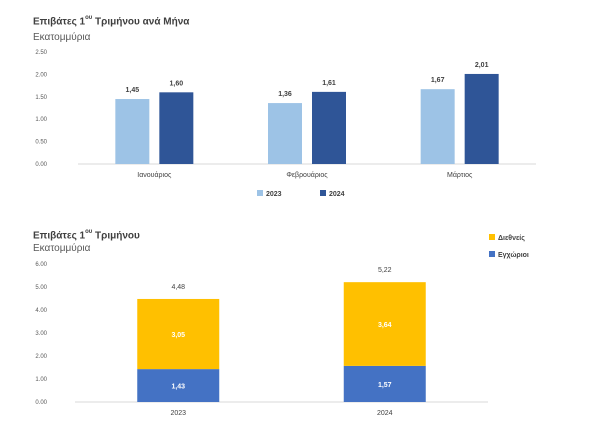 This screenshot has width=591, height=425. Describe the element at coordinates (460, 175) in the screenshot. I see `x-category-label: Μάρτιος` at that location.